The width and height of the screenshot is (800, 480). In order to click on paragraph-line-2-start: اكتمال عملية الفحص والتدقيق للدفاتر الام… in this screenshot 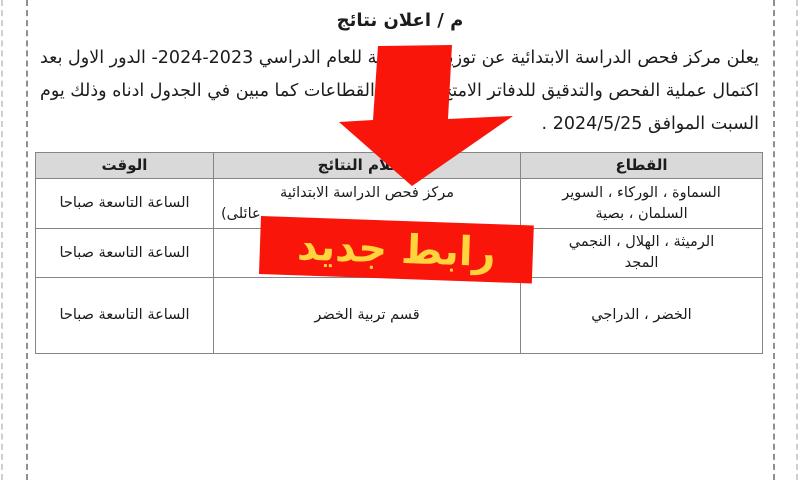, I will do `click(600, 91)`.